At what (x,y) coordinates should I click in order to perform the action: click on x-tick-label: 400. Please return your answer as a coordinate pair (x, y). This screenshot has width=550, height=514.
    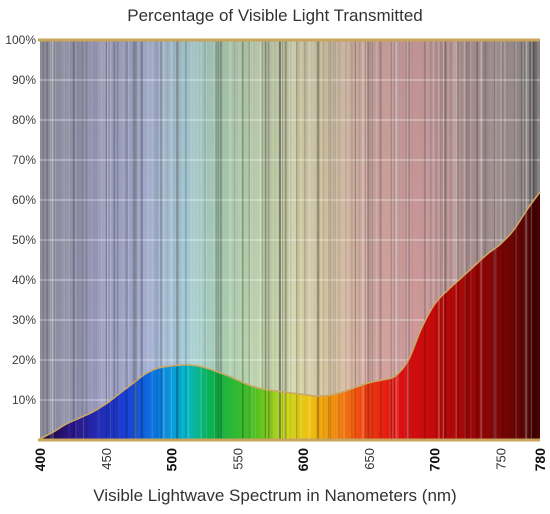
    Looking at the image, I should click on (40, 460).